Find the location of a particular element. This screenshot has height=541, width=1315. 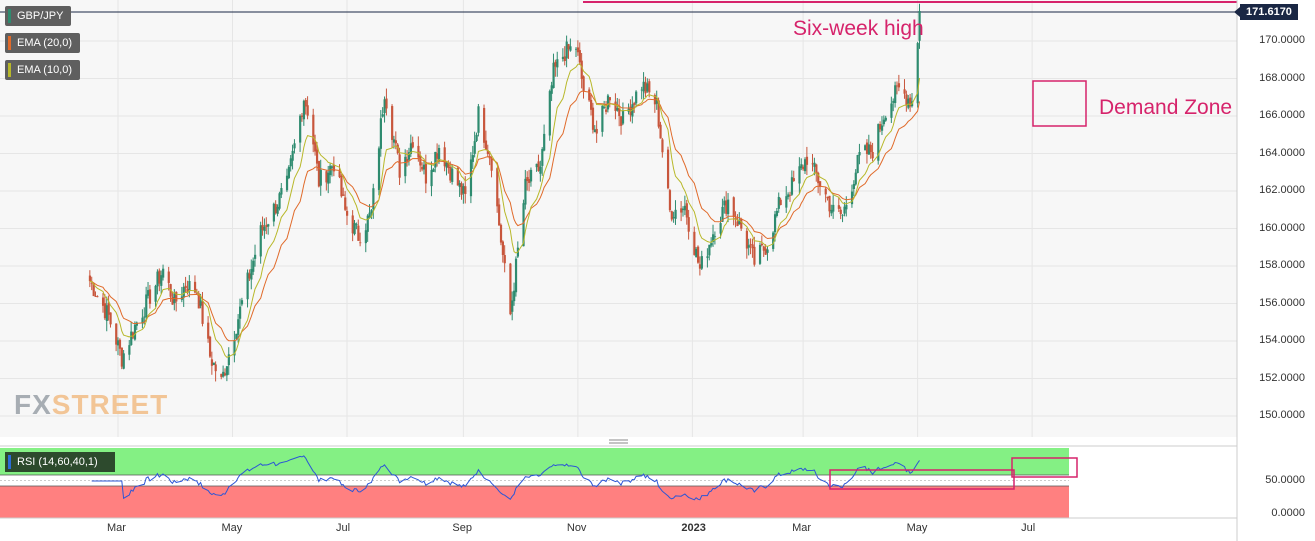

rsi-label-text: RSI (14,60,40,1) is located at coordinates (57, 462).